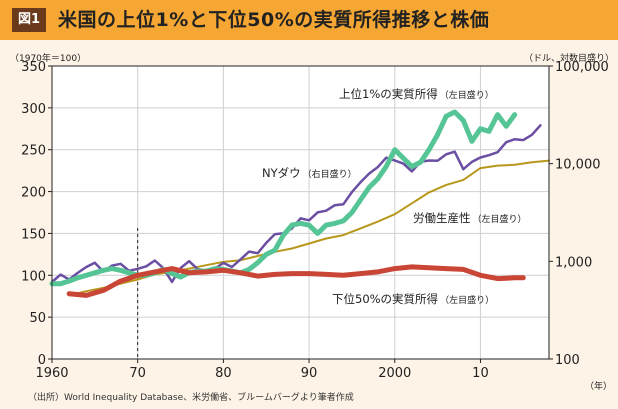  What do you see at coordinates (569, 58) in the screenshot?
I see `right-axis-unit: （ドル、対数目盛り）` at bounding box center [569, 58].